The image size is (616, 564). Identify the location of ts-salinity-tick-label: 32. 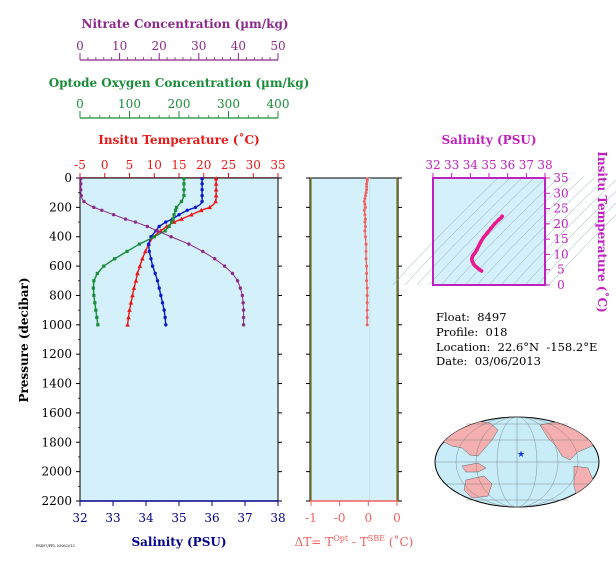
(432, 165).